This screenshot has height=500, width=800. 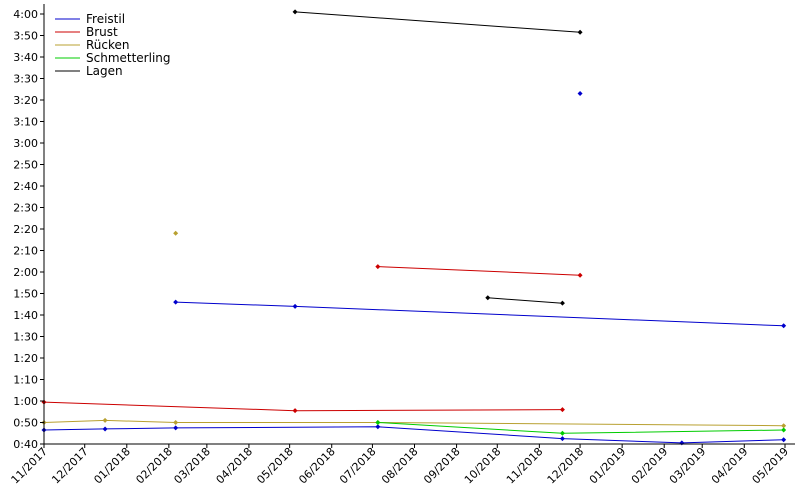 I want to click on x-tick-label: 02/2018, so click(x=154, y=466).